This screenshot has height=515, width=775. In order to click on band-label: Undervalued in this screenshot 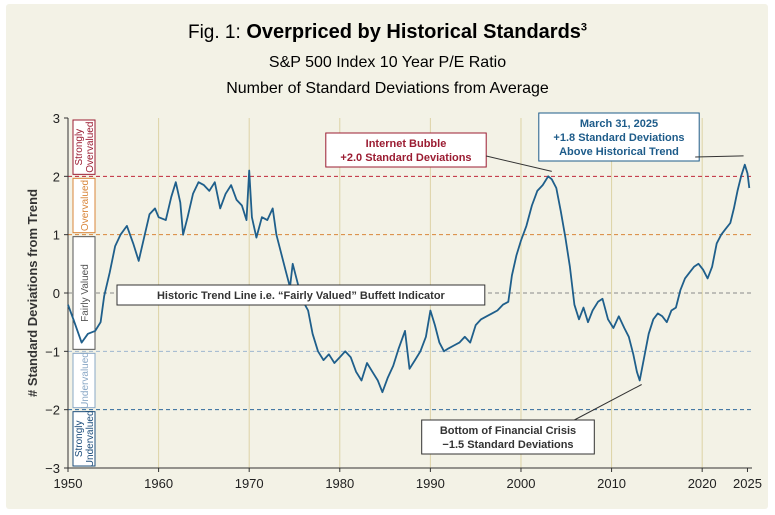, I will do `click(85, 380)`.